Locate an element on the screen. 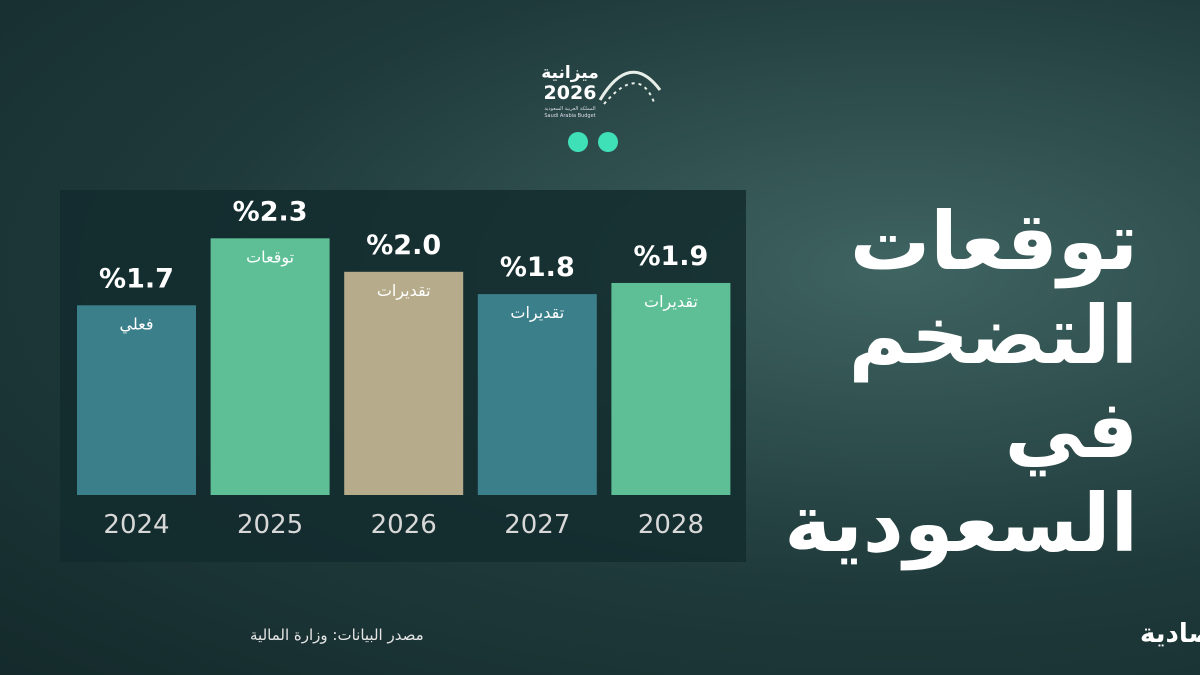 The image size is (1200, 675). value-label: %1.8 is located at coordinates (537, 267).